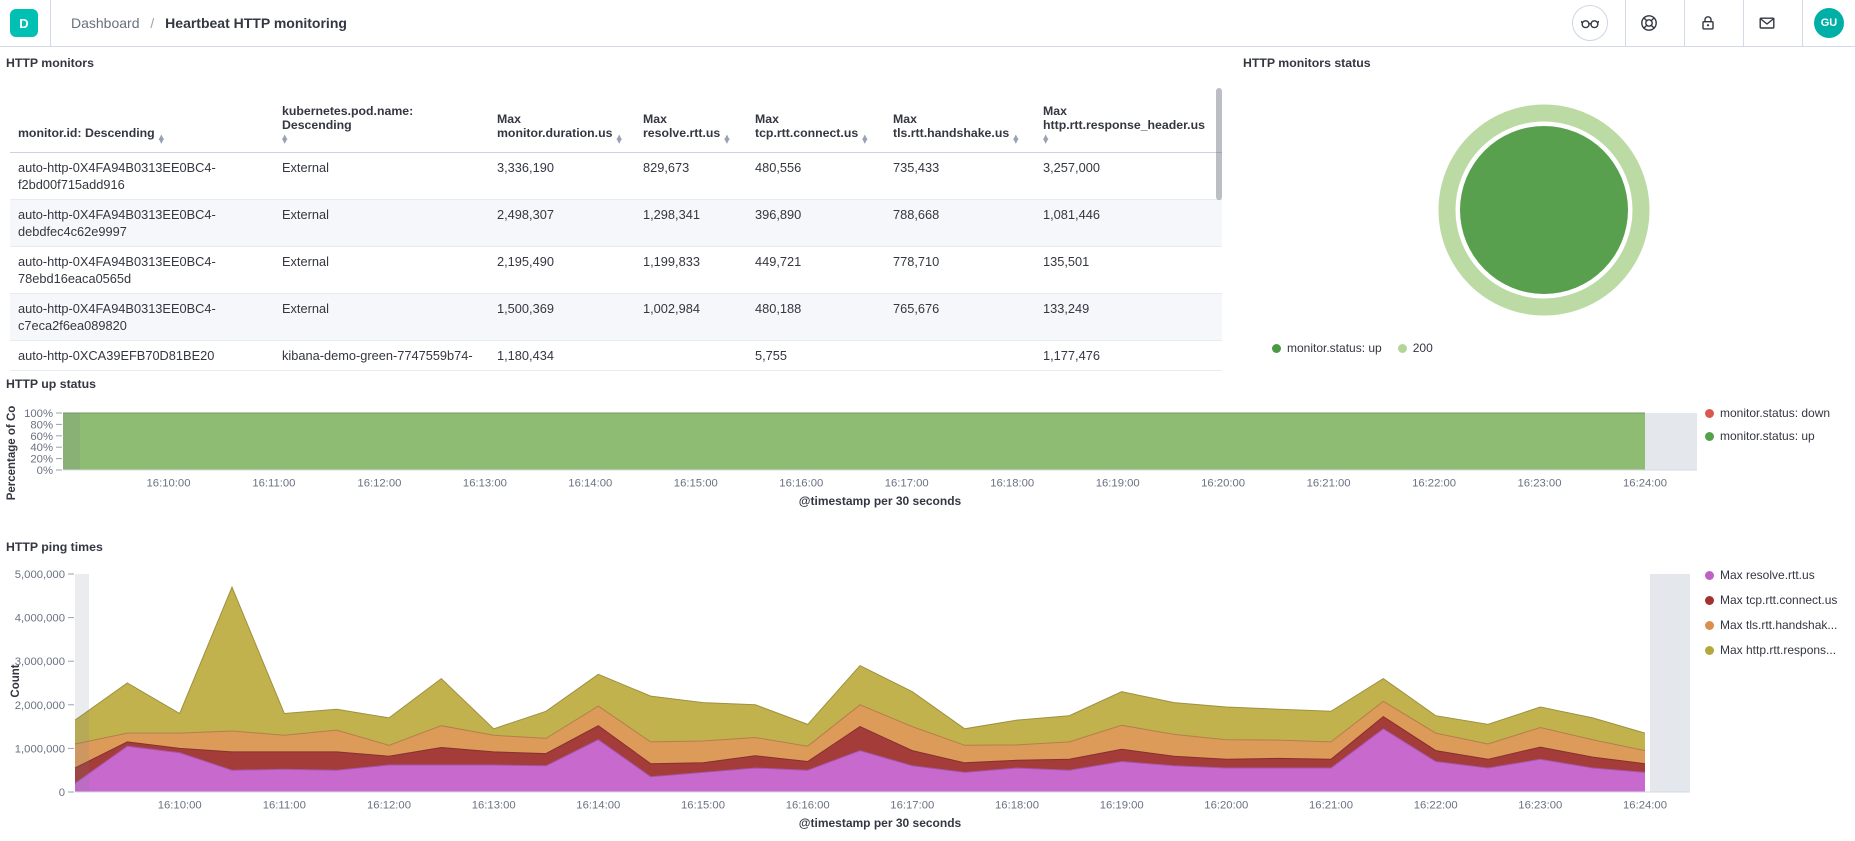 Image resolution: width=1855 pixels, height=841 pixels. I want to click on table-cell: 3,257,000, so click(1128, 176).